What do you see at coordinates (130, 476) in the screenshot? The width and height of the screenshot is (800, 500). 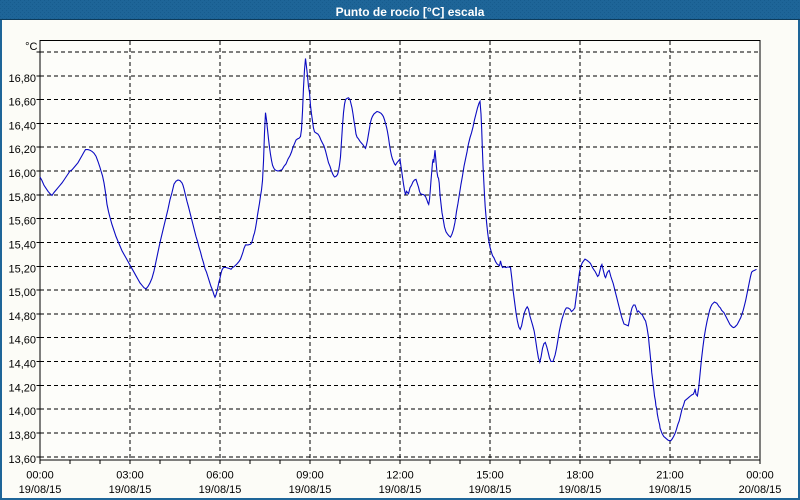 I see `svg-text: 03:00` at bounding box center [130, 476].